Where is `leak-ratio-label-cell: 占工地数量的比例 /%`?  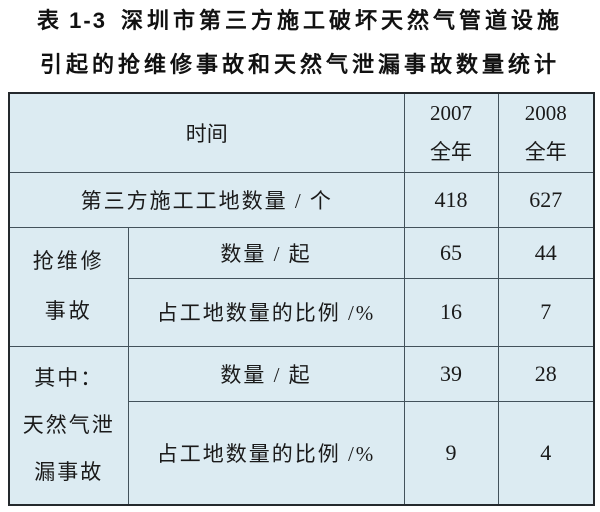 leak-ratio-label-cell: 占工地数量的比例 /% is located at coordinates (266, 453).